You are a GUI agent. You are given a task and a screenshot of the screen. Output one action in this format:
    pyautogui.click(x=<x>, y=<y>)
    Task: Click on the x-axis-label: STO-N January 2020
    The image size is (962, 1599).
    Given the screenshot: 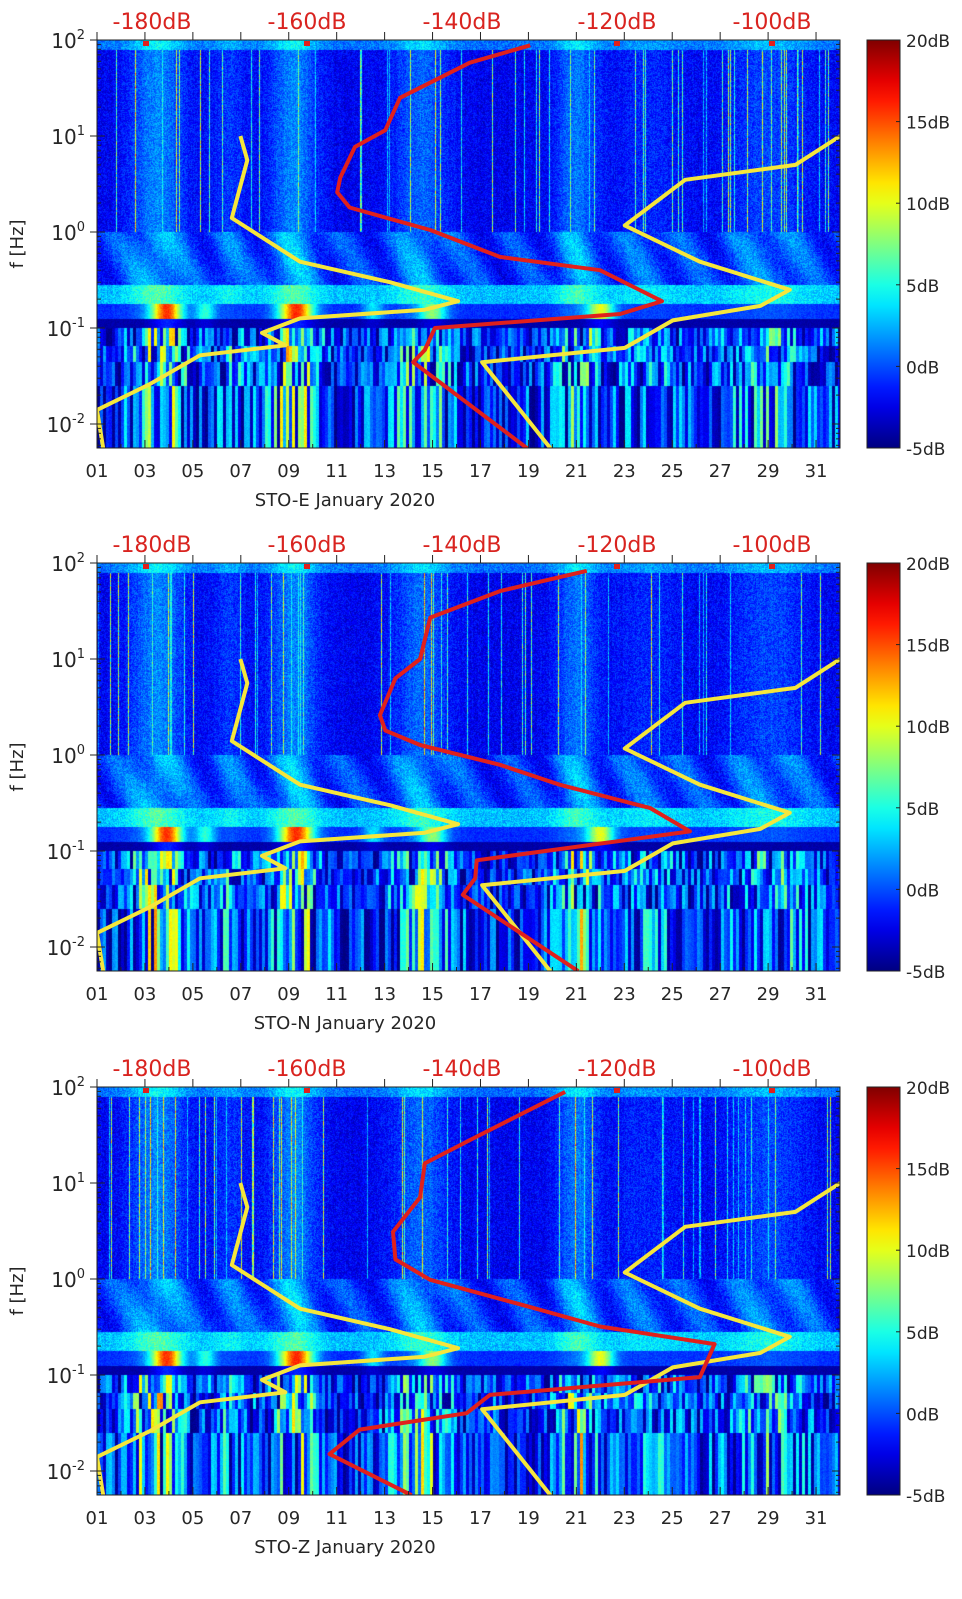 What is the action you would take?
    pyautogui.click(x=345, y=1023)
    